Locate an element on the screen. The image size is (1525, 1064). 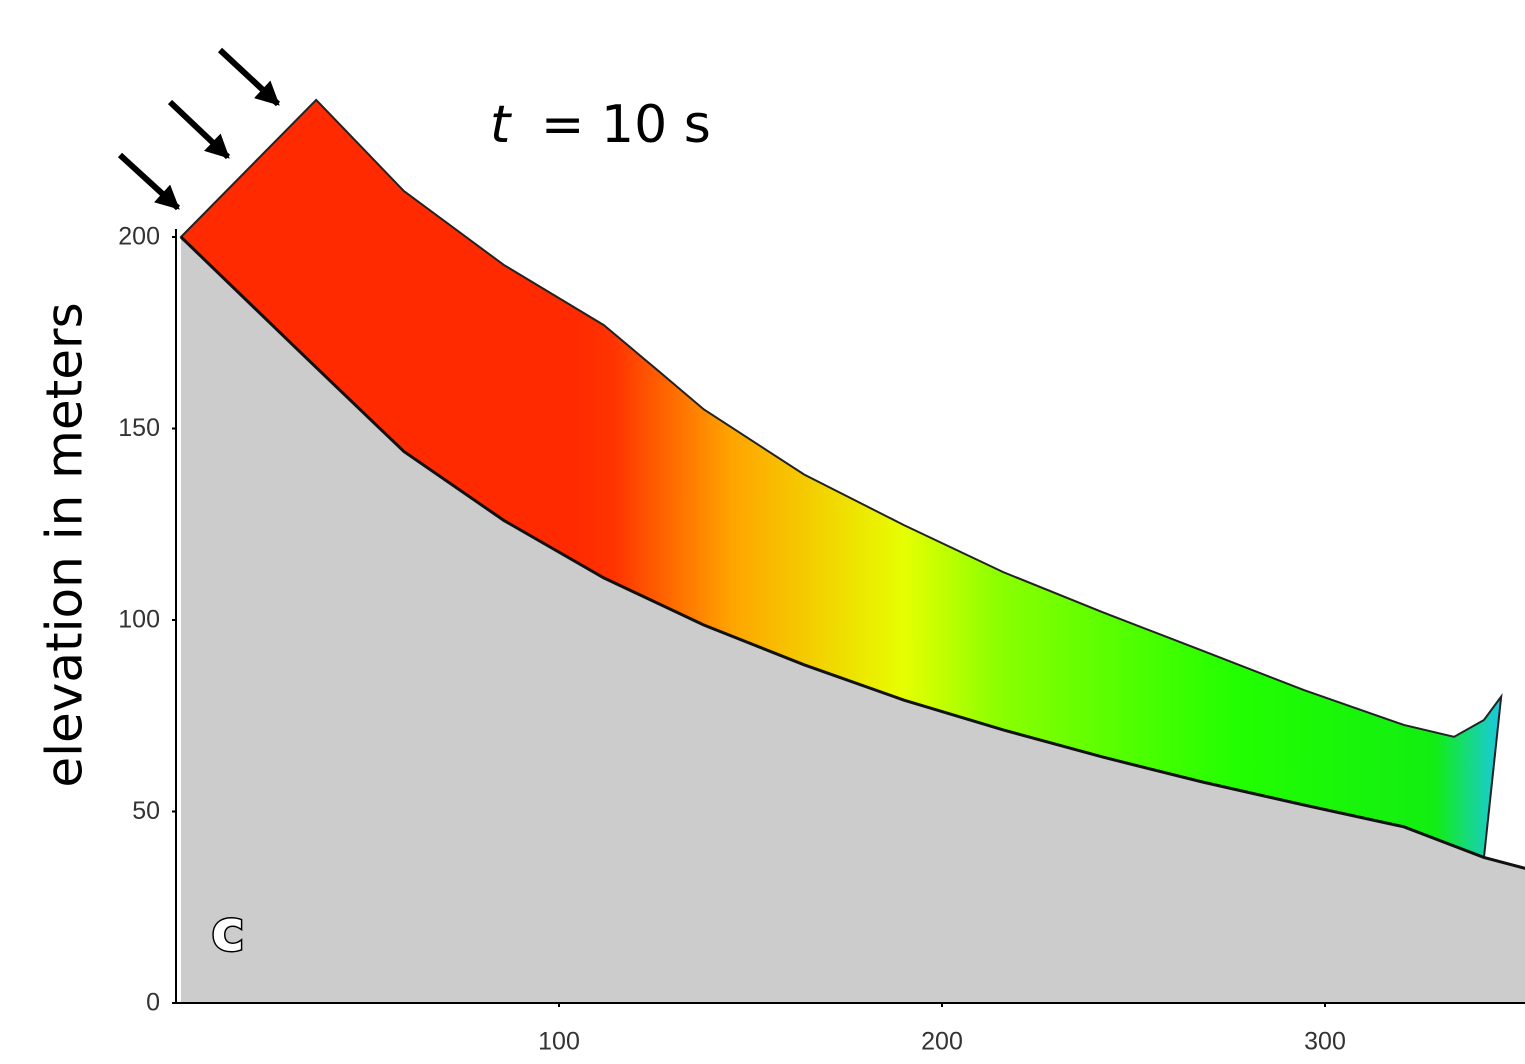
y-tick-label: 150 is located at coordinates (139, 428).